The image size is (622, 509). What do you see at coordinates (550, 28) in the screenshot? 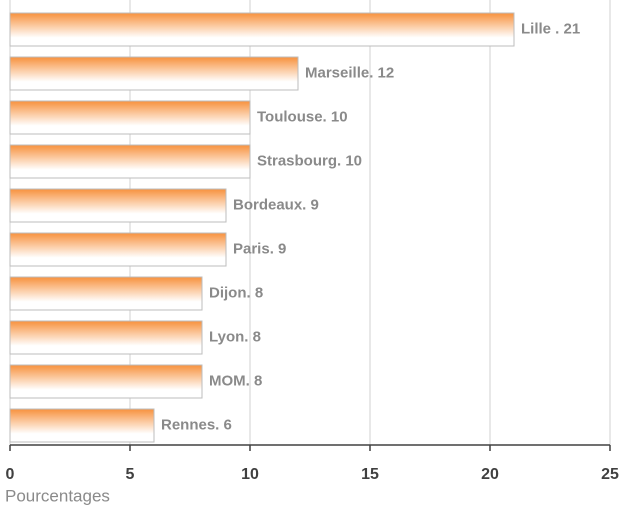
I see `value-label: Lille . 21` at bounding box center [550, 28].